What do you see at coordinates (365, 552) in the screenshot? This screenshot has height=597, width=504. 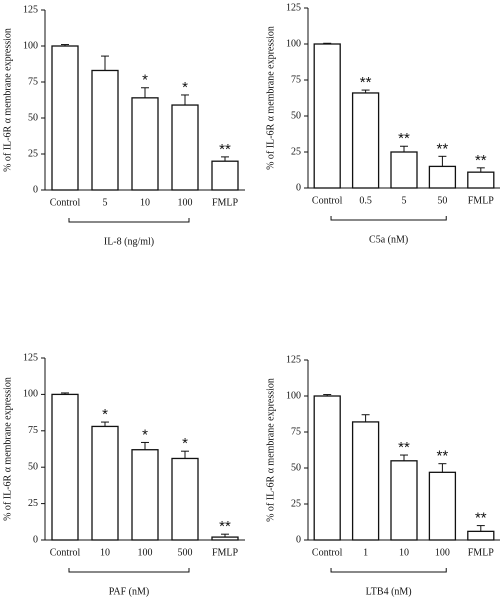 I see `x-tick-label: 1` at bounding box center [365, 552].